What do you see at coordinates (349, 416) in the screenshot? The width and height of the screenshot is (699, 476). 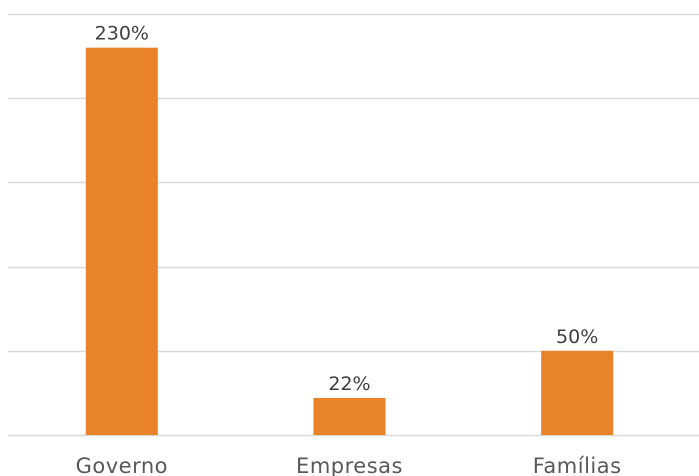 I see `bar-empresas` at bounding box center [349, 416].